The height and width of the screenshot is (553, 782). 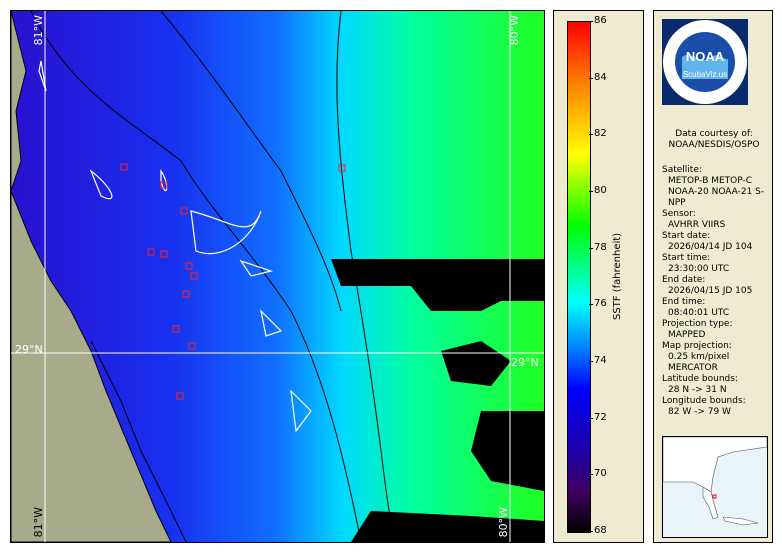 I want to click on metadata-key: Latitude bounds:, so click(x=700, y=379).